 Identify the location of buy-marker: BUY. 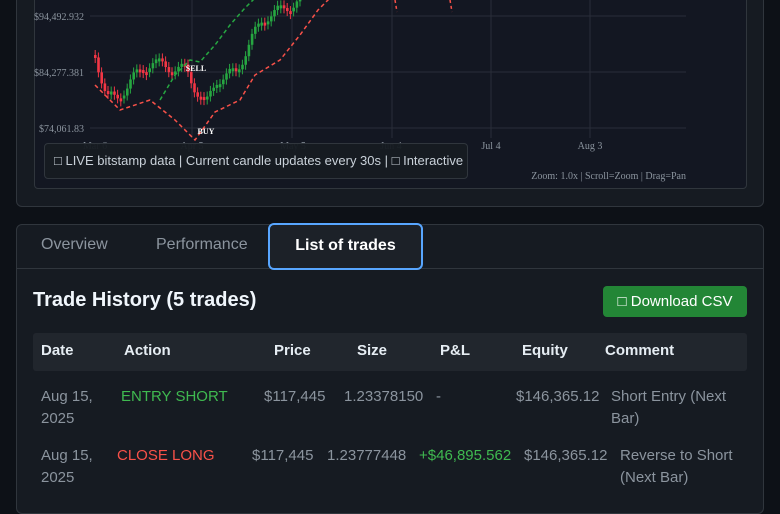
(206, 131).